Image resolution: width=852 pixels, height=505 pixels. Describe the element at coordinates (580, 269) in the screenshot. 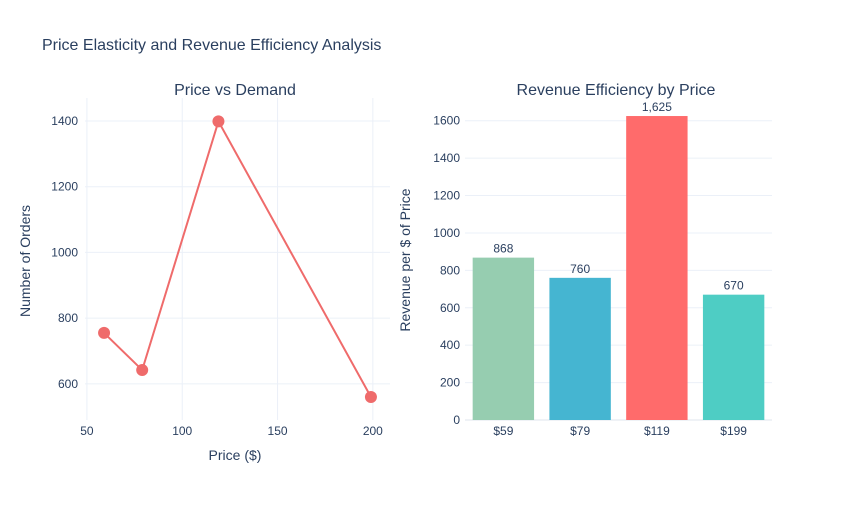

I see `bar-value-label: 760` at that location.